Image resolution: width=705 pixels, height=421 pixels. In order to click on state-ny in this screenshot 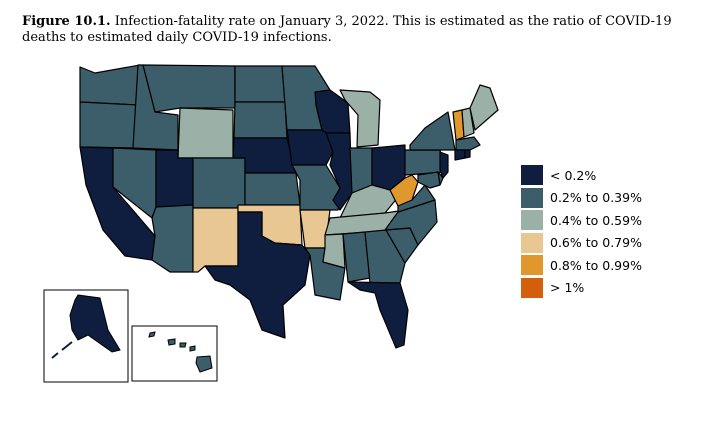, I will do `click(432, 131)`.